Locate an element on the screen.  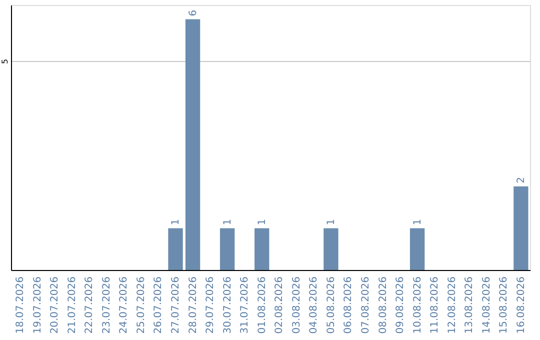
x-tick-label: 14.08.2026 is located at coordinates (486, 305).